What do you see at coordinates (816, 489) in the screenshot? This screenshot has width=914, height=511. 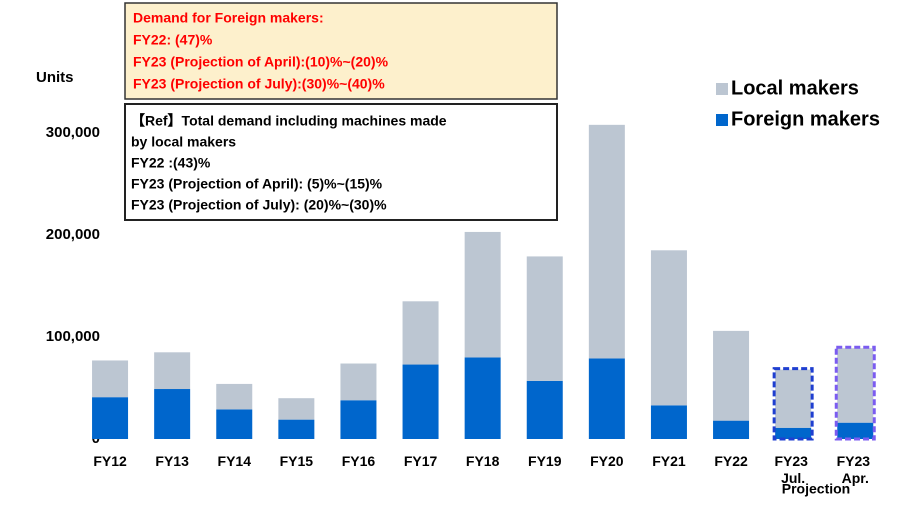 I see `category-note: Projection` at bounding box center [816, 489].